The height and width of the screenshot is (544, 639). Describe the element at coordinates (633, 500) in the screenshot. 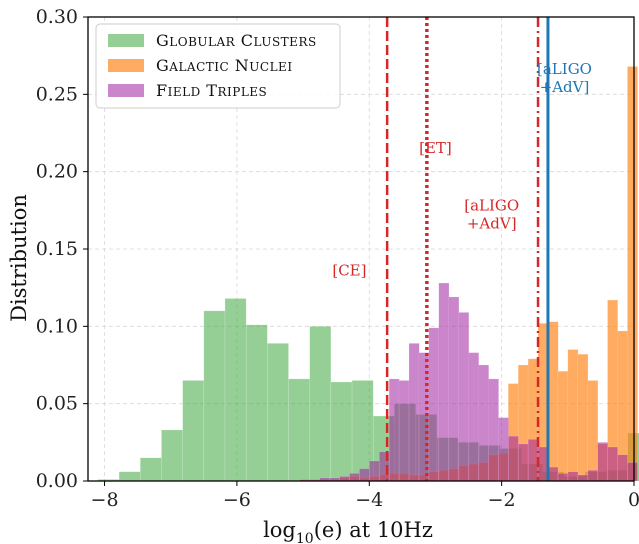

I see `x-tick-label: 0` at that location.